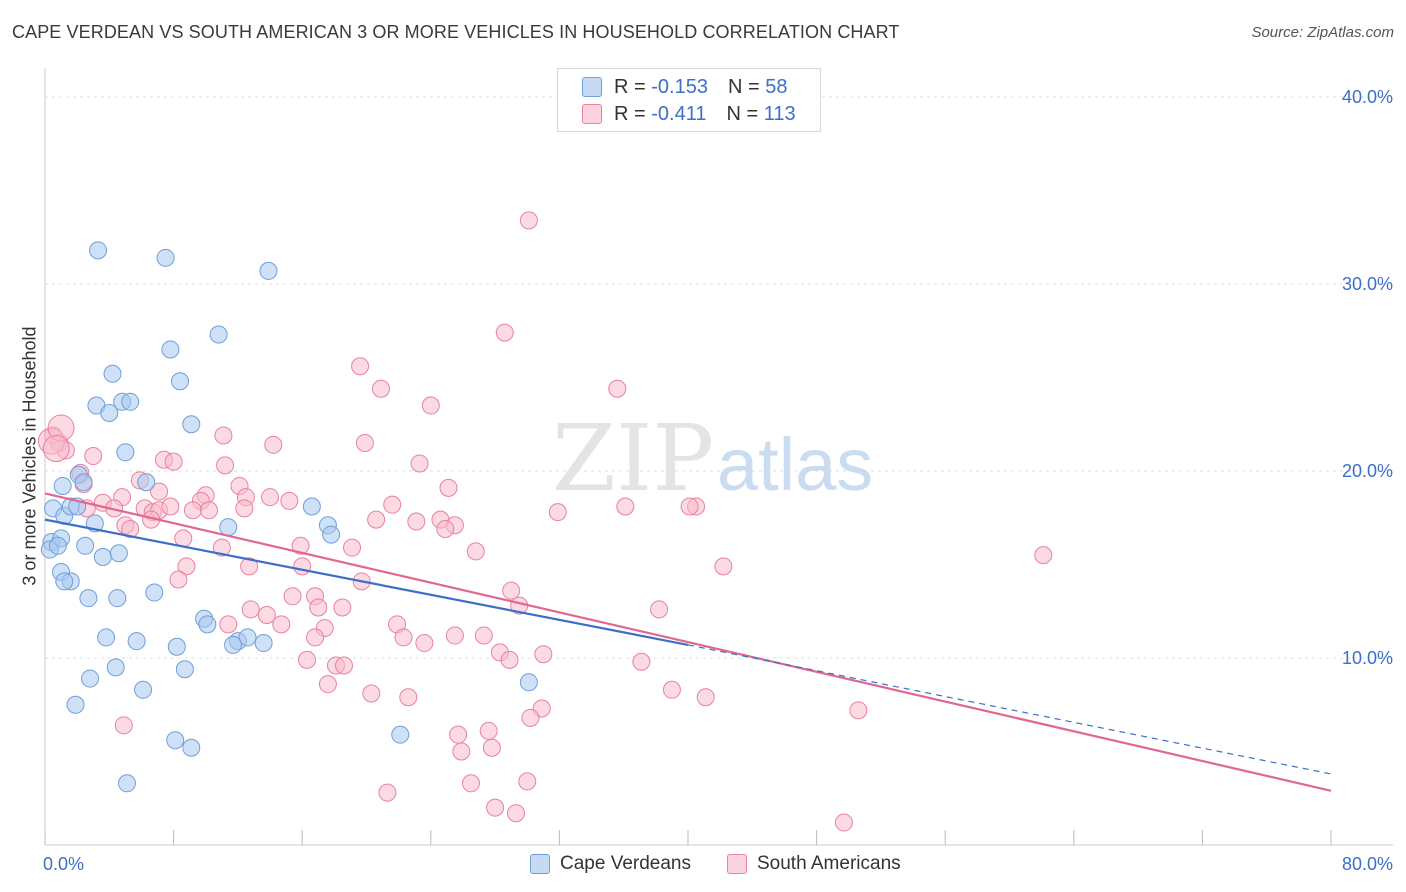  I want to click on x-tick-label: 80.0%, so click(1367, 864).